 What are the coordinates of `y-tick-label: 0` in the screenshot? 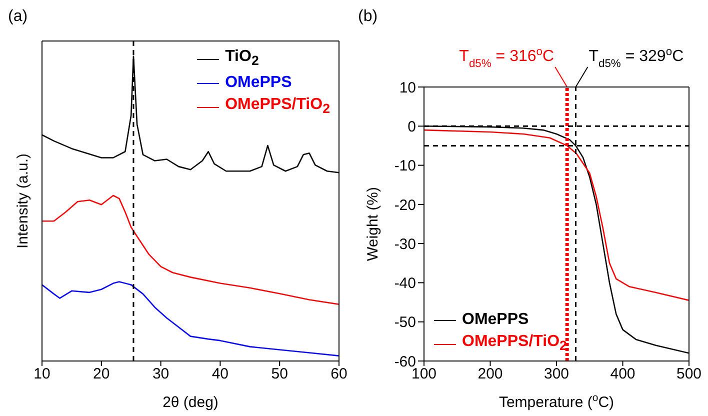 It's located at (412, 127).